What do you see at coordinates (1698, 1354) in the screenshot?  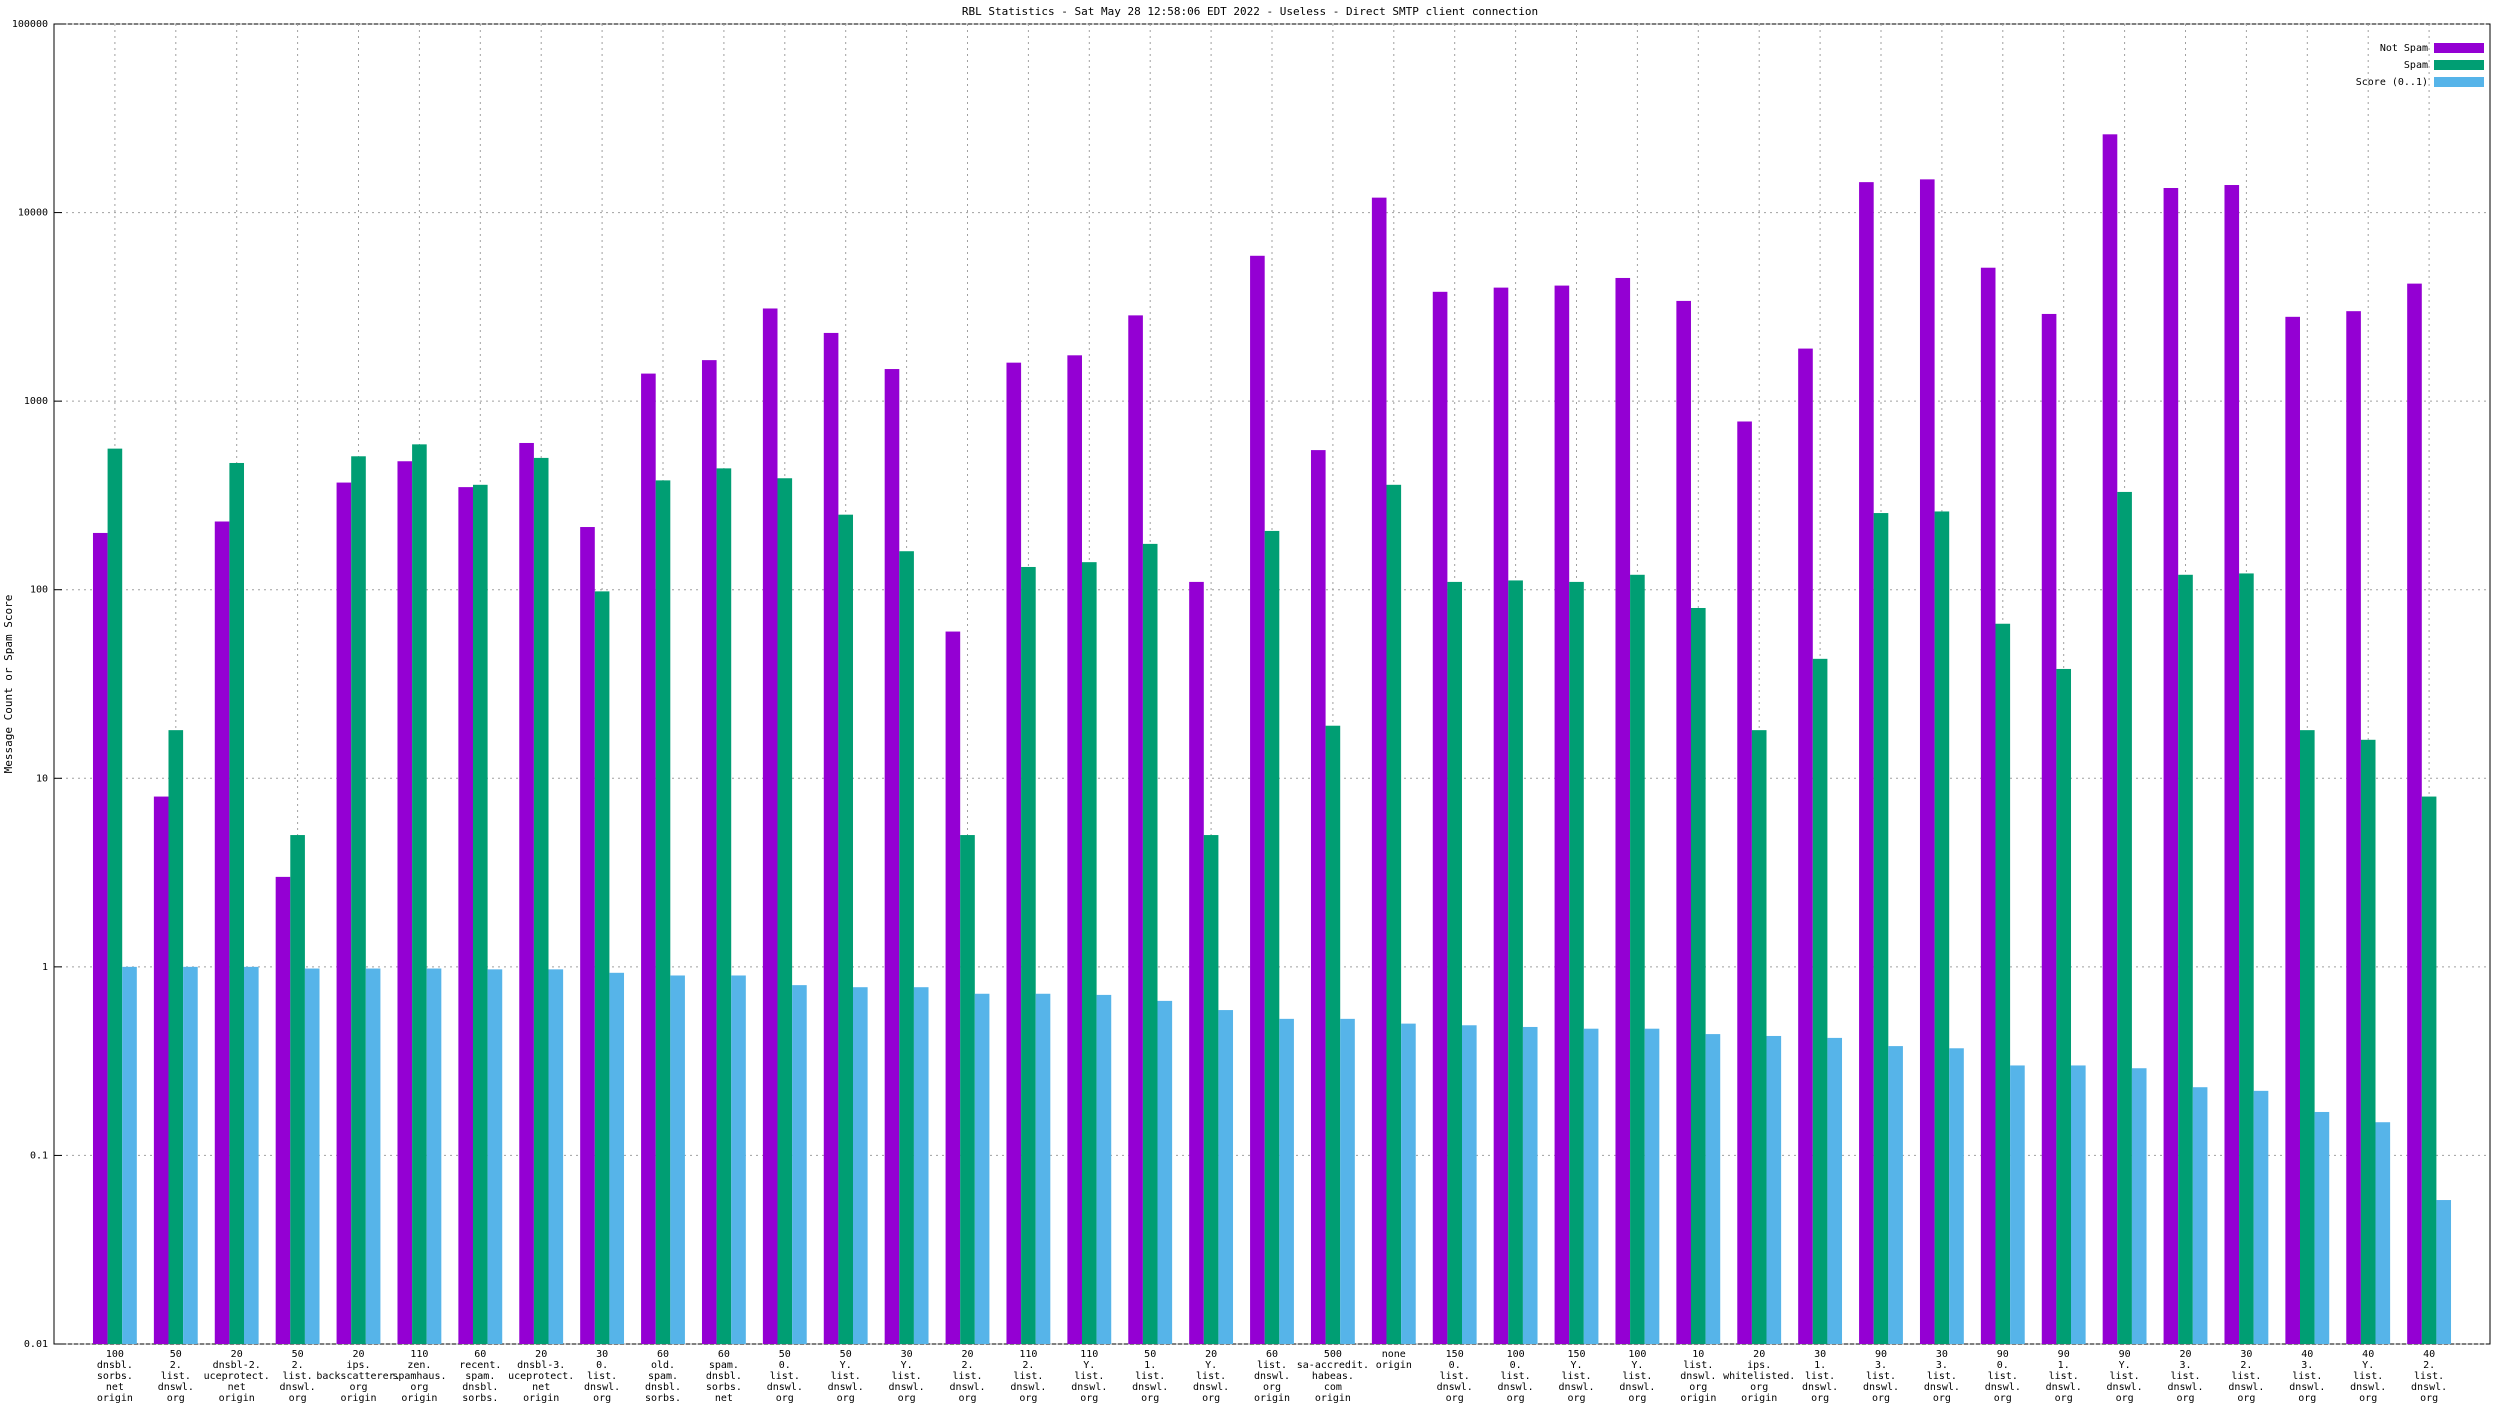 I see `x-tick-label: 10` at bounding box center [1698, 1354].